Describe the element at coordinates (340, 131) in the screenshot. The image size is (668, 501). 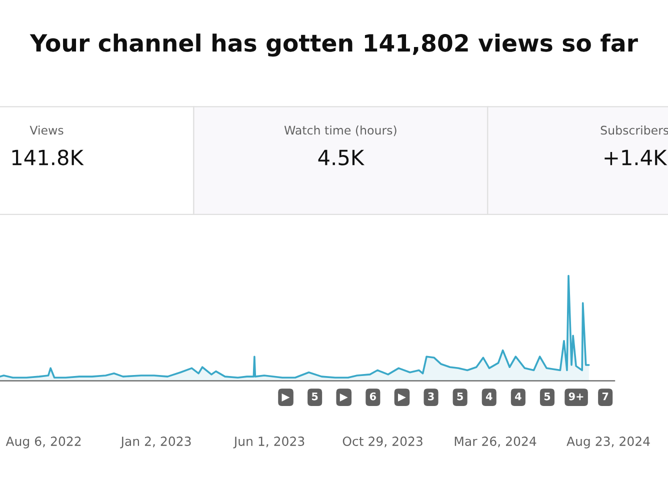
I see `text: Watch time (hours)` at that location.